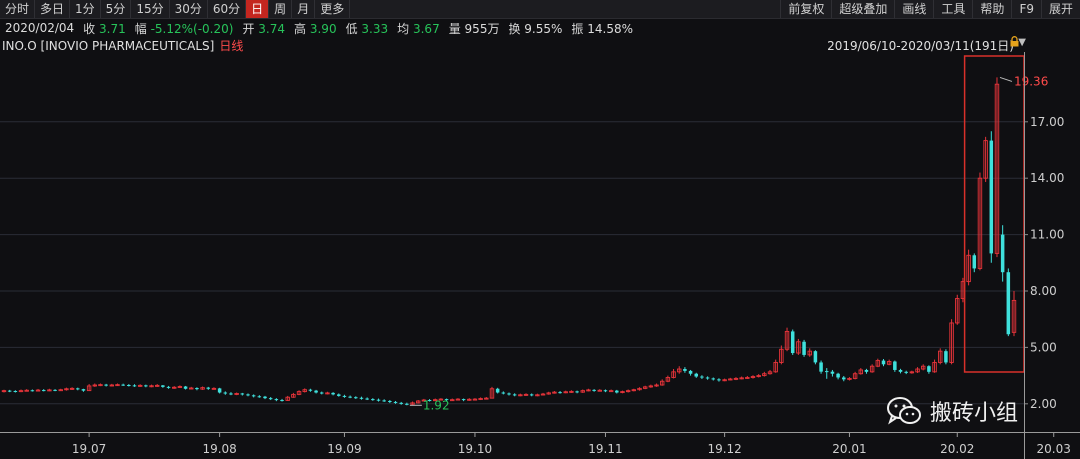 This screenshot has height=459, width=1080. Describe the element at coordinates (304, 9) in the screenshot. I see `tab-9: 月` at that location.